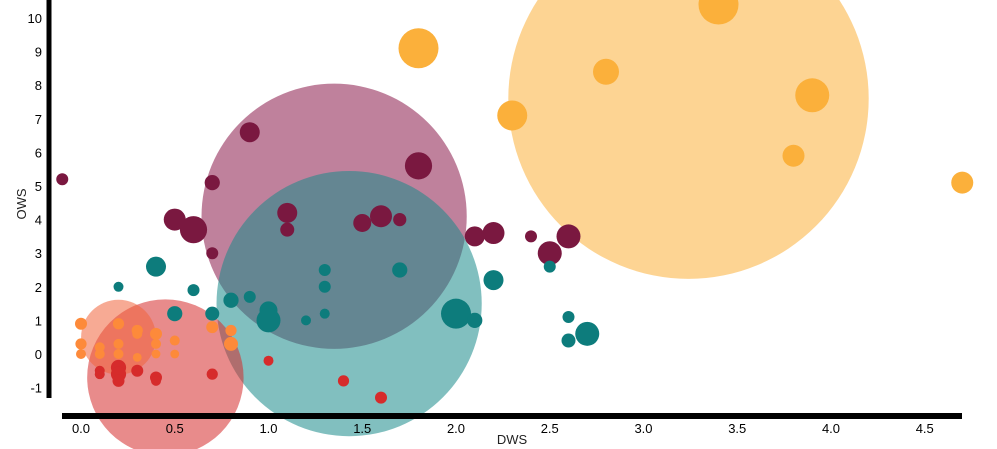  I want to click on y-tick-label: 6, so click(38, 152).